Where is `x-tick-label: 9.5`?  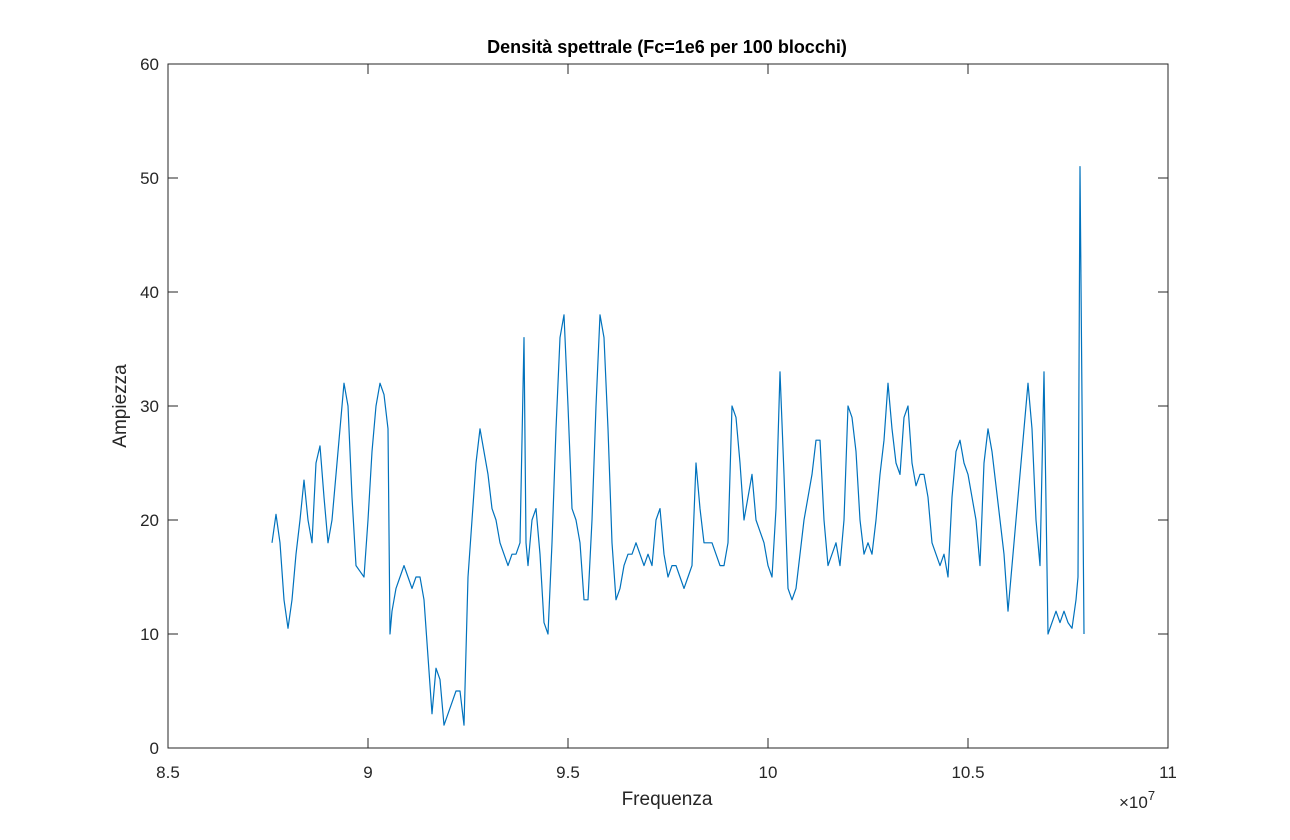
x-tick-label: 9.5 is located at coordinates (568, 772).